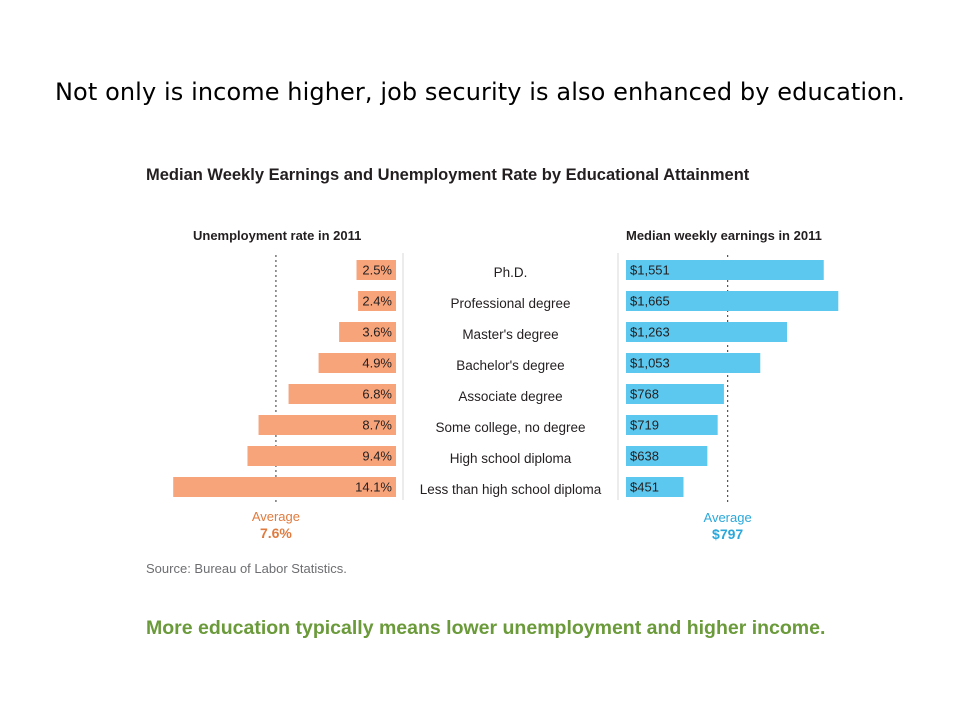 The height and width of the screenshot is (720, 960). Describe the element at coordinates (511, 489) in the screenshot. I see `category-label: Less than high school diploma` at that location.